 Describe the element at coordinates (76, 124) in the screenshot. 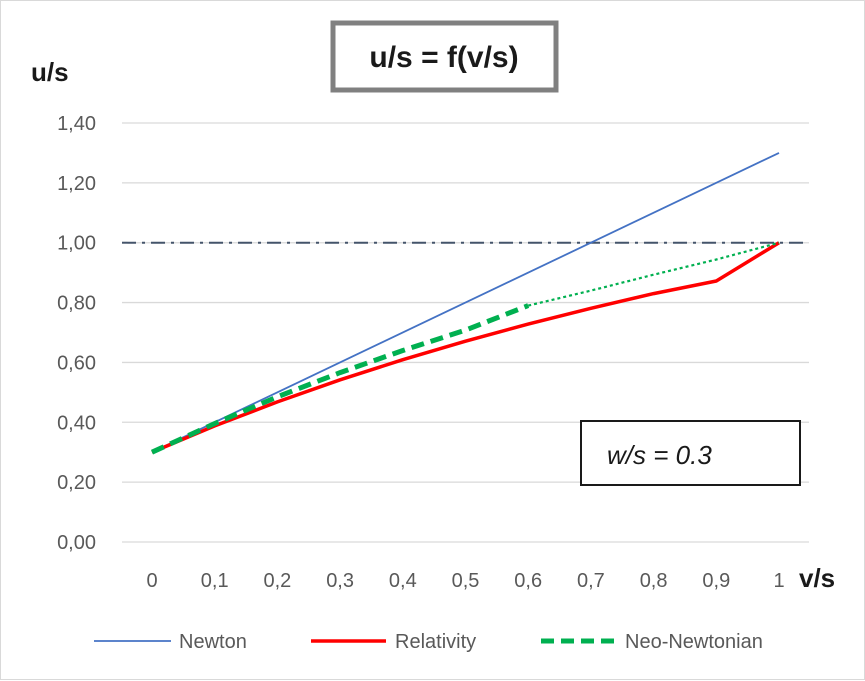

I see `y-tick-label: 1,40` at that location.